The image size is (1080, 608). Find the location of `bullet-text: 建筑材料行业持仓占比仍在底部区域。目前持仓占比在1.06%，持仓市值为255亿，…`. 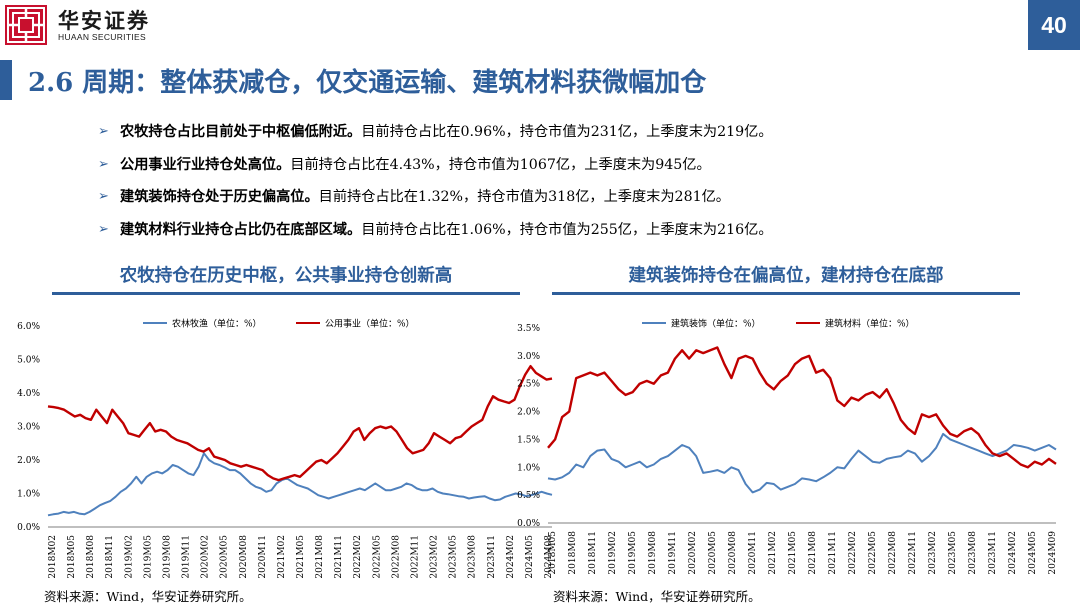

bullet-text: 建筑材料行业持仓占比仍在底部区域。目前持仓占比在1.06%，持仓市值为255亿，… is located at coordinates (446, 229).